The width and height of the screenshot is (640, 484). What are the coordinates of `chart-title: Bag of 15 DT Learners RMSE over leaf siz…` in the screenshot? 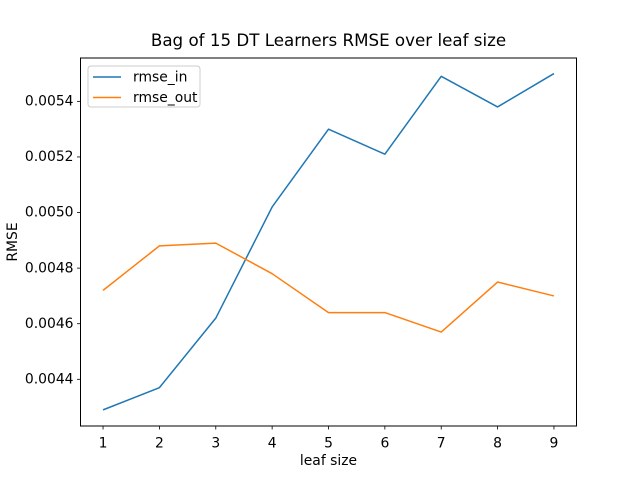 It's located at (328, 40).